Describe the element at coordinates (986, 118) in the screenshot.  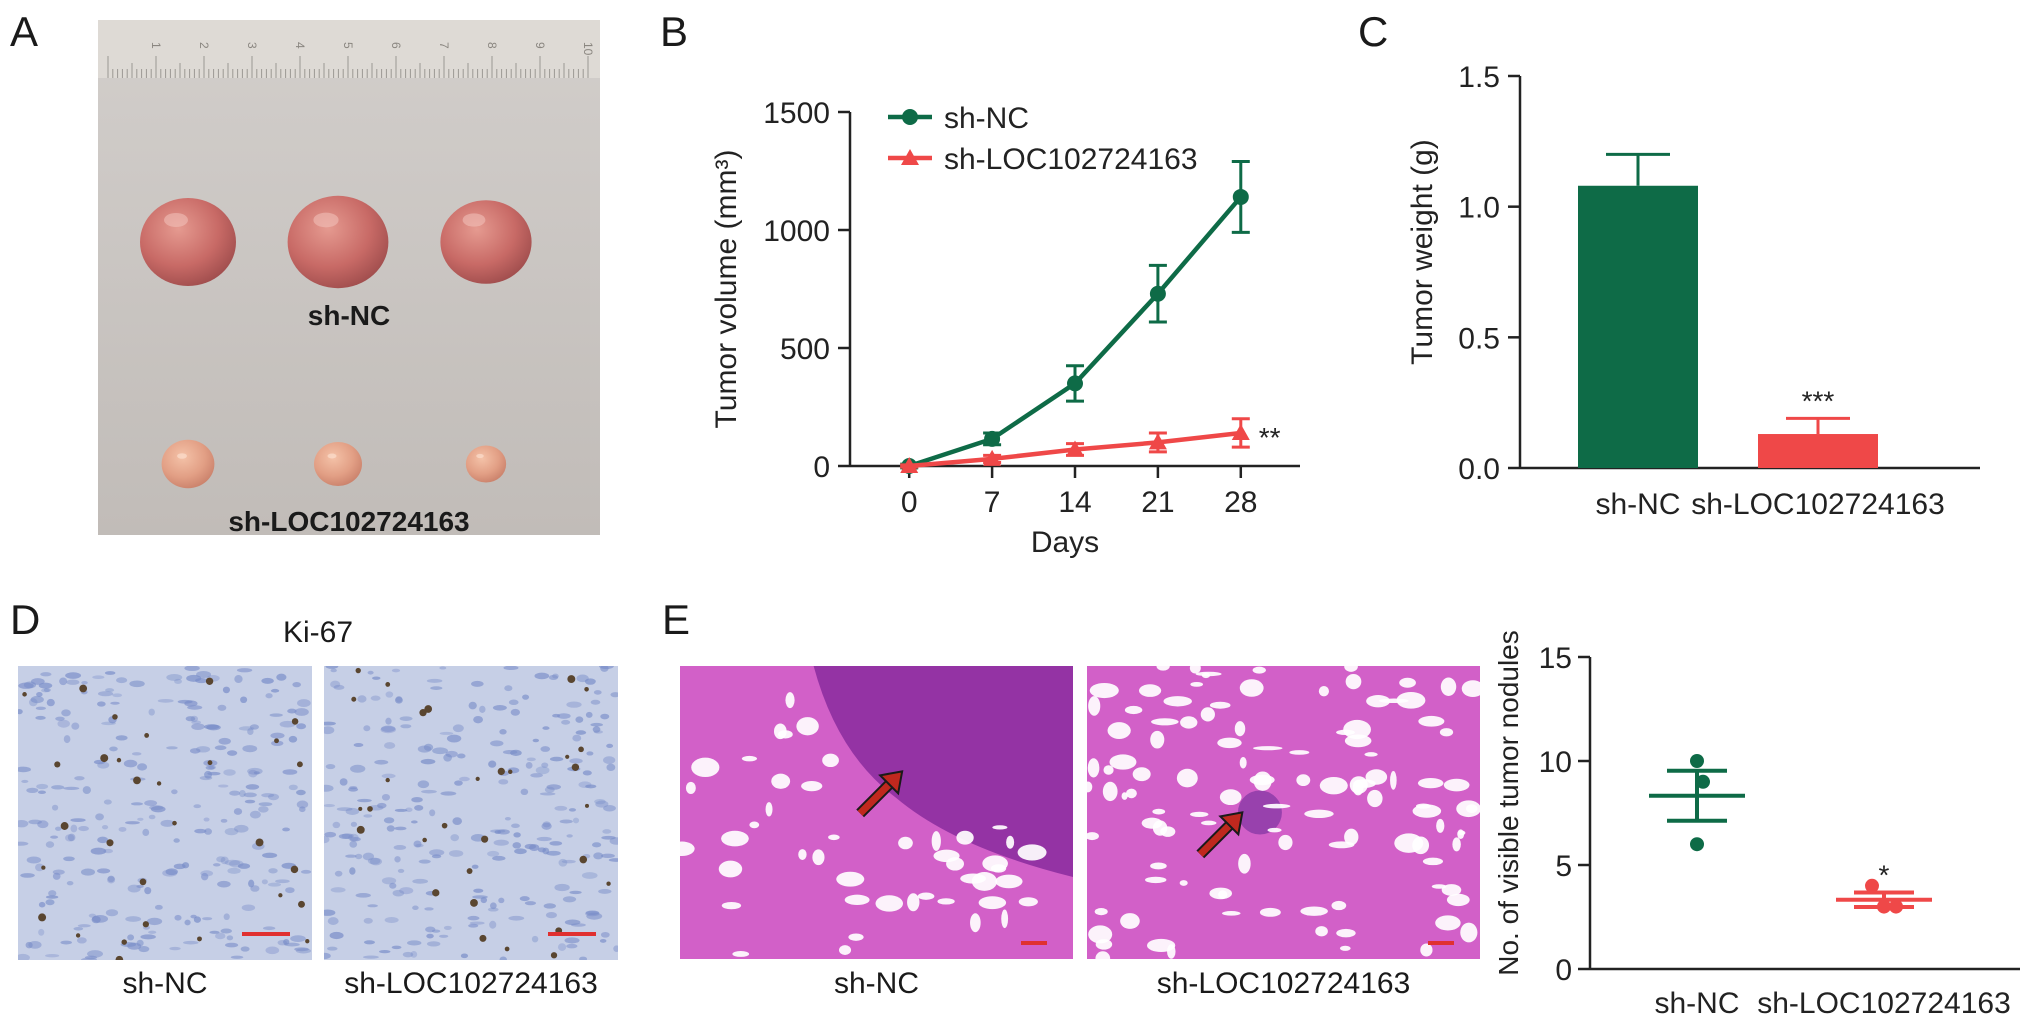
I see `legend-label: sh-NC` at that location.